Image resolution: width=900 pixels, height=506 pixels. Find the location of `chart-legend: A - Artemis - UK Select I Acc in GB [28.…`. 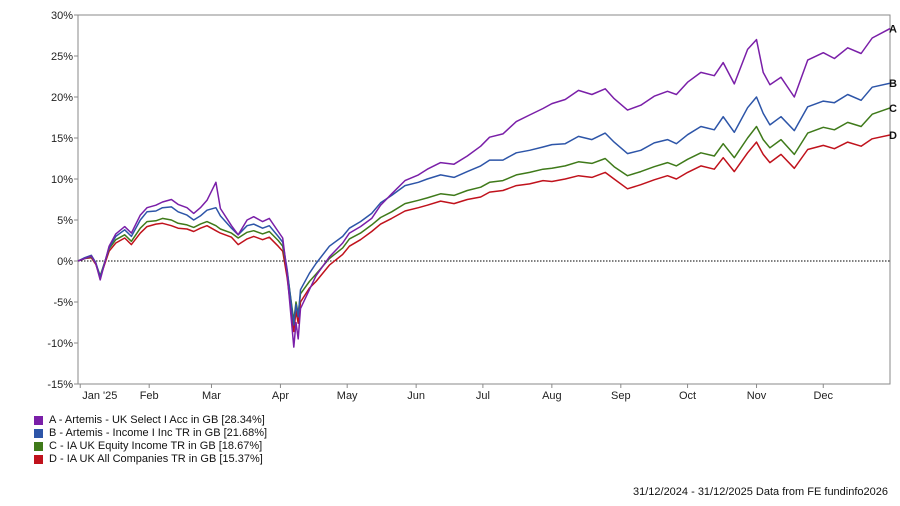

chart-legend: A - Artemis - UK Select I Acc in GB [28.… is located at coordinates (150, 440).